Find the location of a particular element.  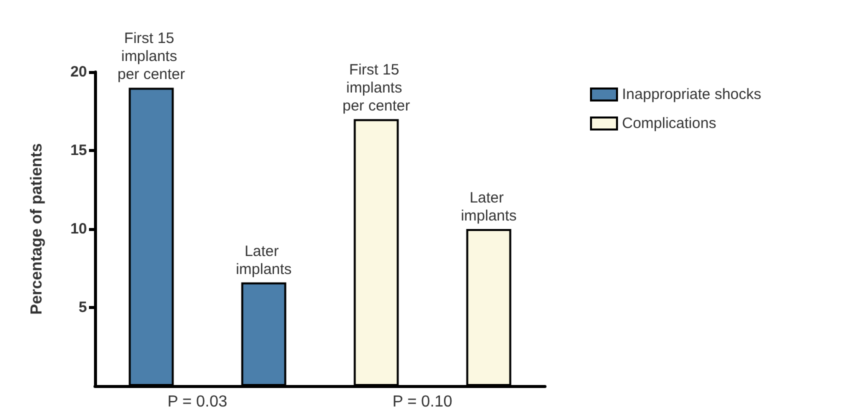

y-axis-title: Percentage of patients is located at coordinates (37, 229).